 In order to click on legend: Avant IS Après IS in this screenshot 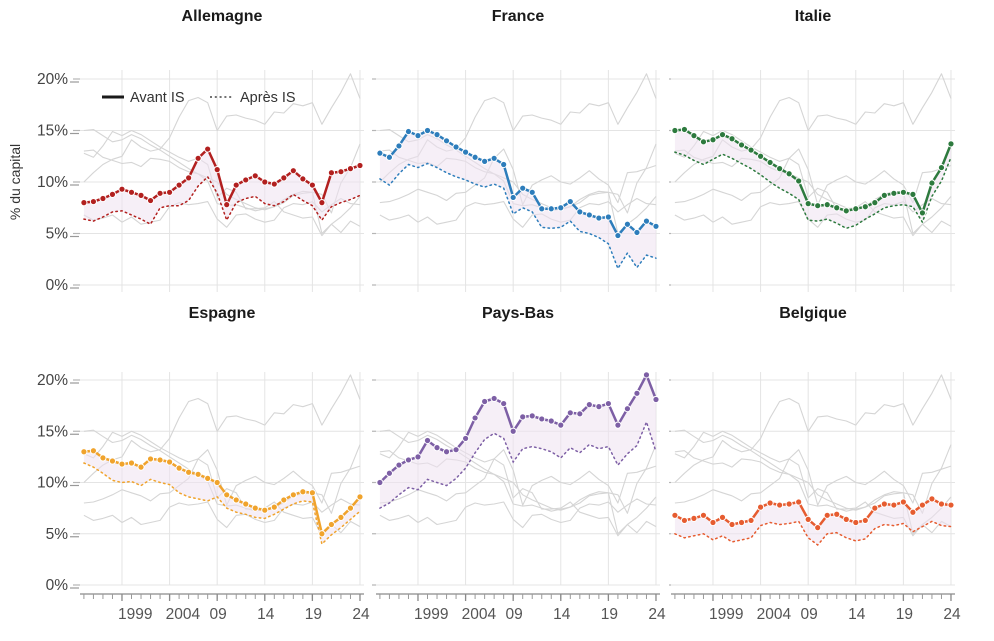, I will do `click(199, 98)`.